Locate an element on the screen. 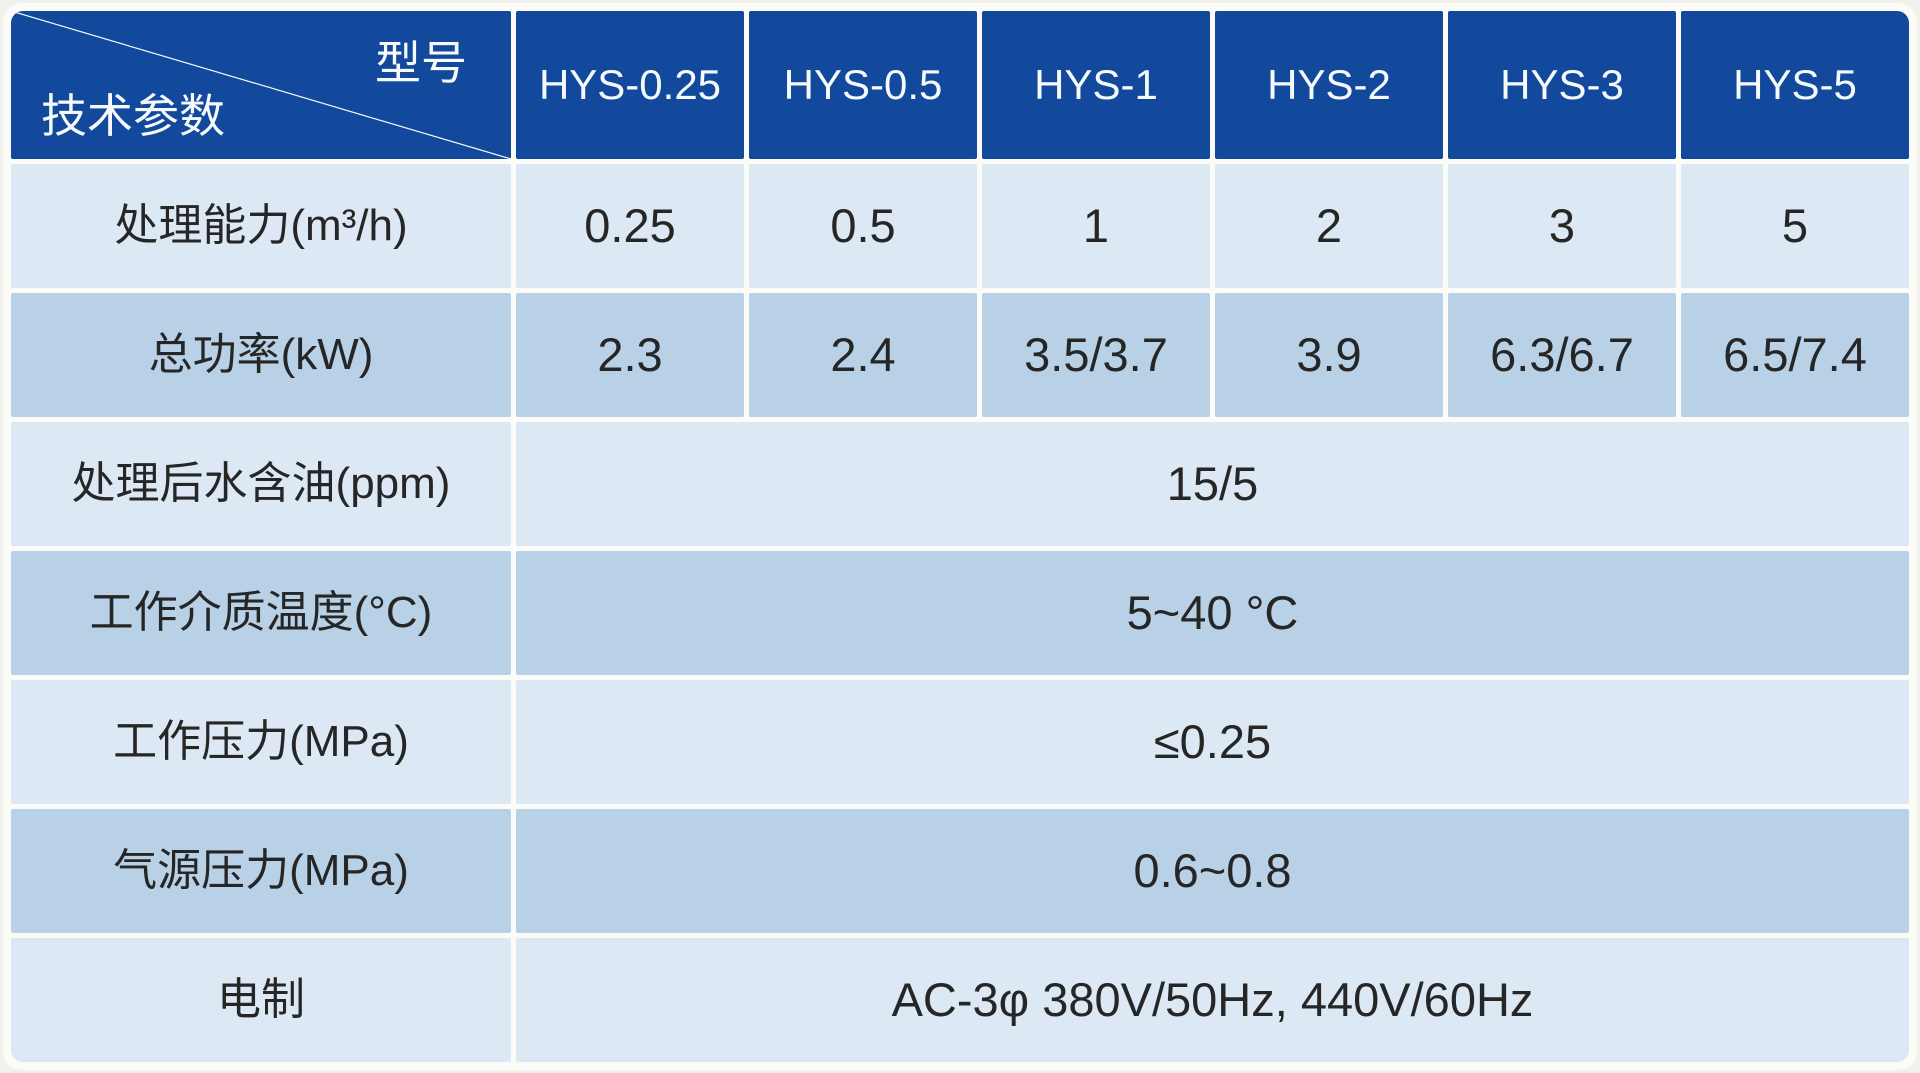 The width and height of the screenshot is (1920, 1073). column-header-hys-2: HYS-2 is located at coordinates (1329, 85).